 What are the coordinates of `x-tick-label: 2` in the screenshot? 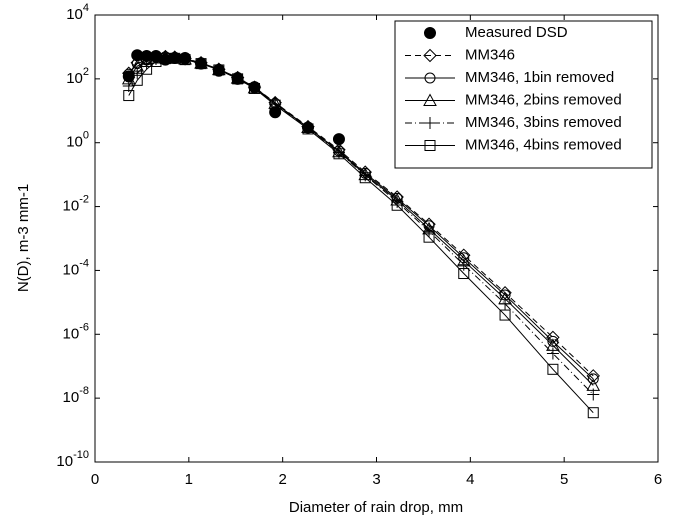 It's located at (282, 479).